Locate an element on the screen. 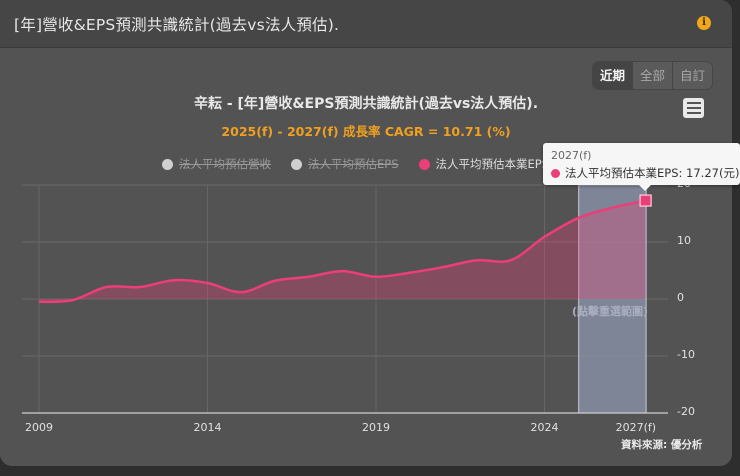 The width and height of the screenshot is (740, 476). range-custom-button: 自訂 is located at coordinates (692, 75).